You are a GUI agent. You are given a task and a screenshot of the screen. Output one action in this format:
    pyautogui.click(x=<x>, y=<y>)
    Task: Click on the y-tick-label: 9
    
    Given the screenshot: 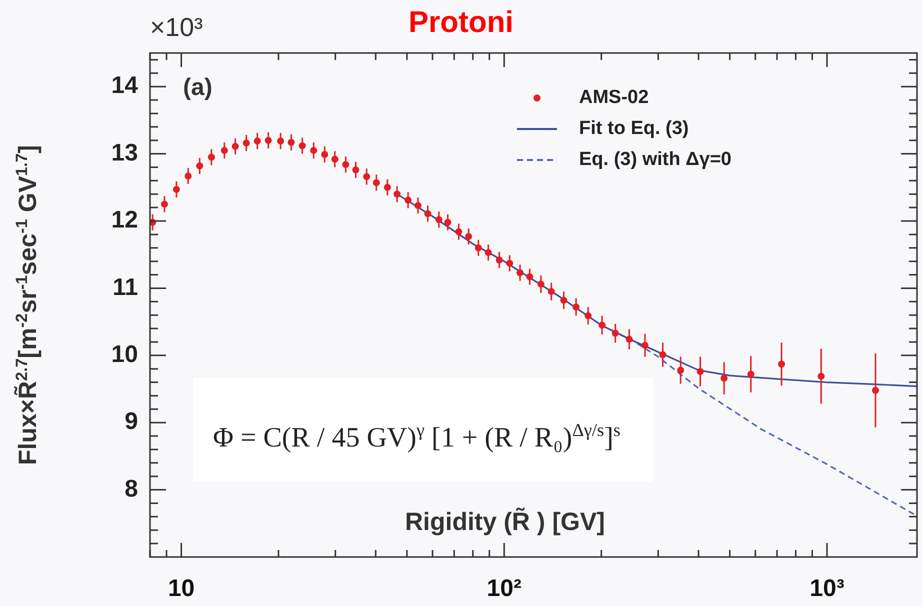 What is the action you would take?
    pyautogui.click(x=131, y=422)
    